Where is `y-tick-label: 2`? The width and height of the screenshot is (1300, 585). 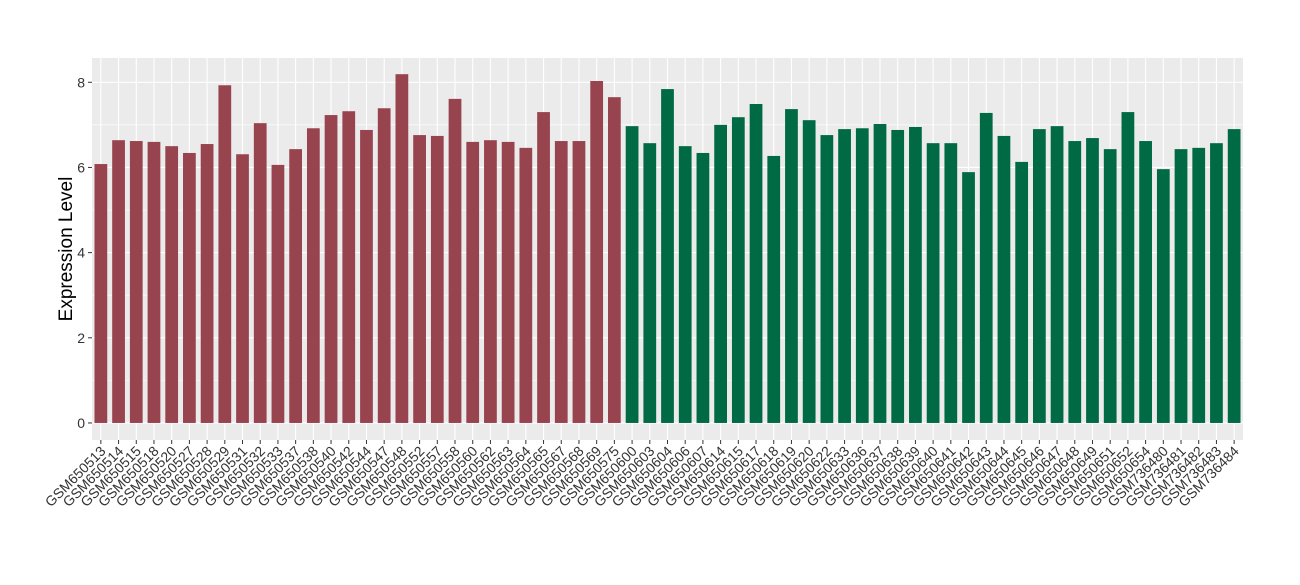 y-tick-label: 2 is located at coordinates (81, 338).